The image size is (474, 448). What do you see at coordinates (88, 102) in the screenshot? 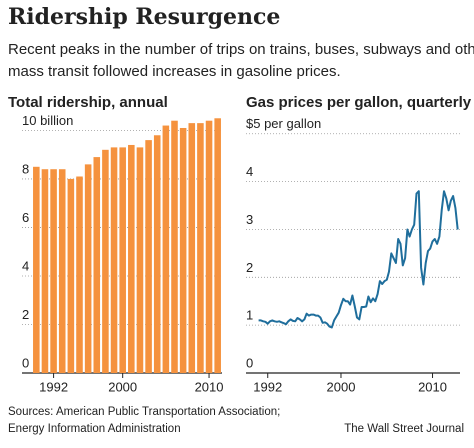
I see `chart-title: Total ridership, annual` at bounding box center [88, 102].